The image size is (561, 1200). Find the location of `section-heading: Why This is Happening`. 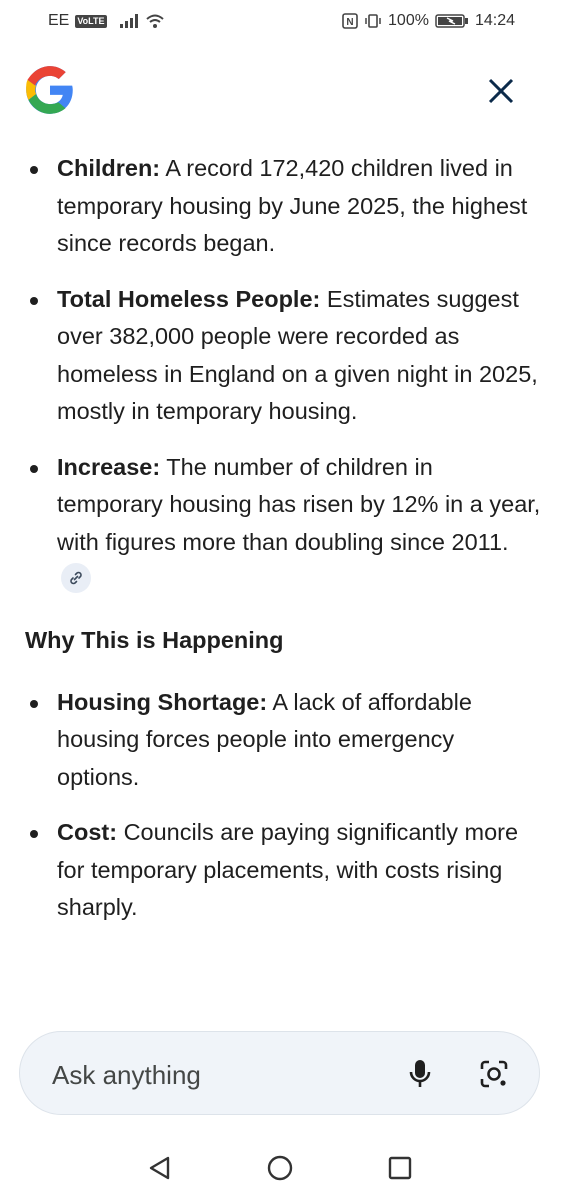

section-heading: Why This is Happening is located at coordinates (154, 639).